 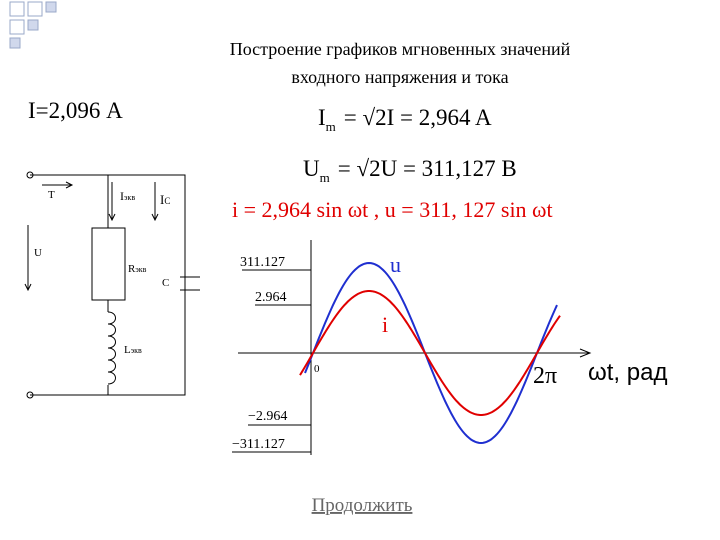 I want to click on title: входного напряжения и тока, so click(x=399, y=77).